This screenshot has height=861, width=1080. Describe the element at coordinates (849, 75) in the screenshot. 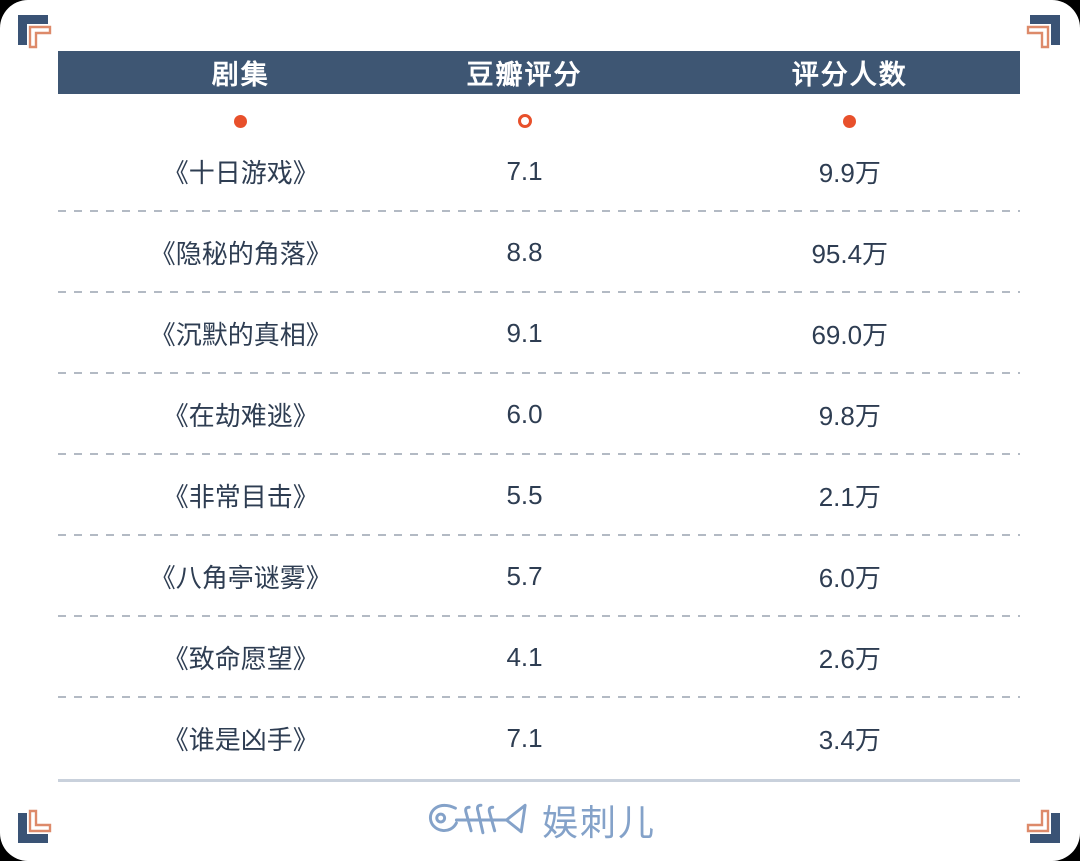

I see `column-header-raters: 评分人数` at that location.